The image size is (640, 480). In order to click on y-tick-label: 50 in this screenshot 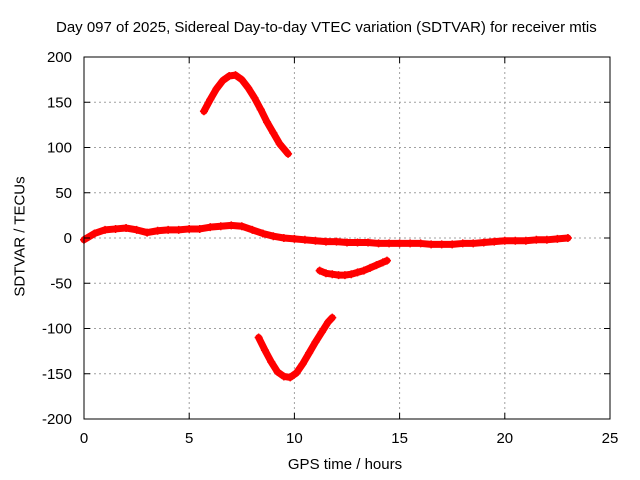, I will do `click(63, 193)`.